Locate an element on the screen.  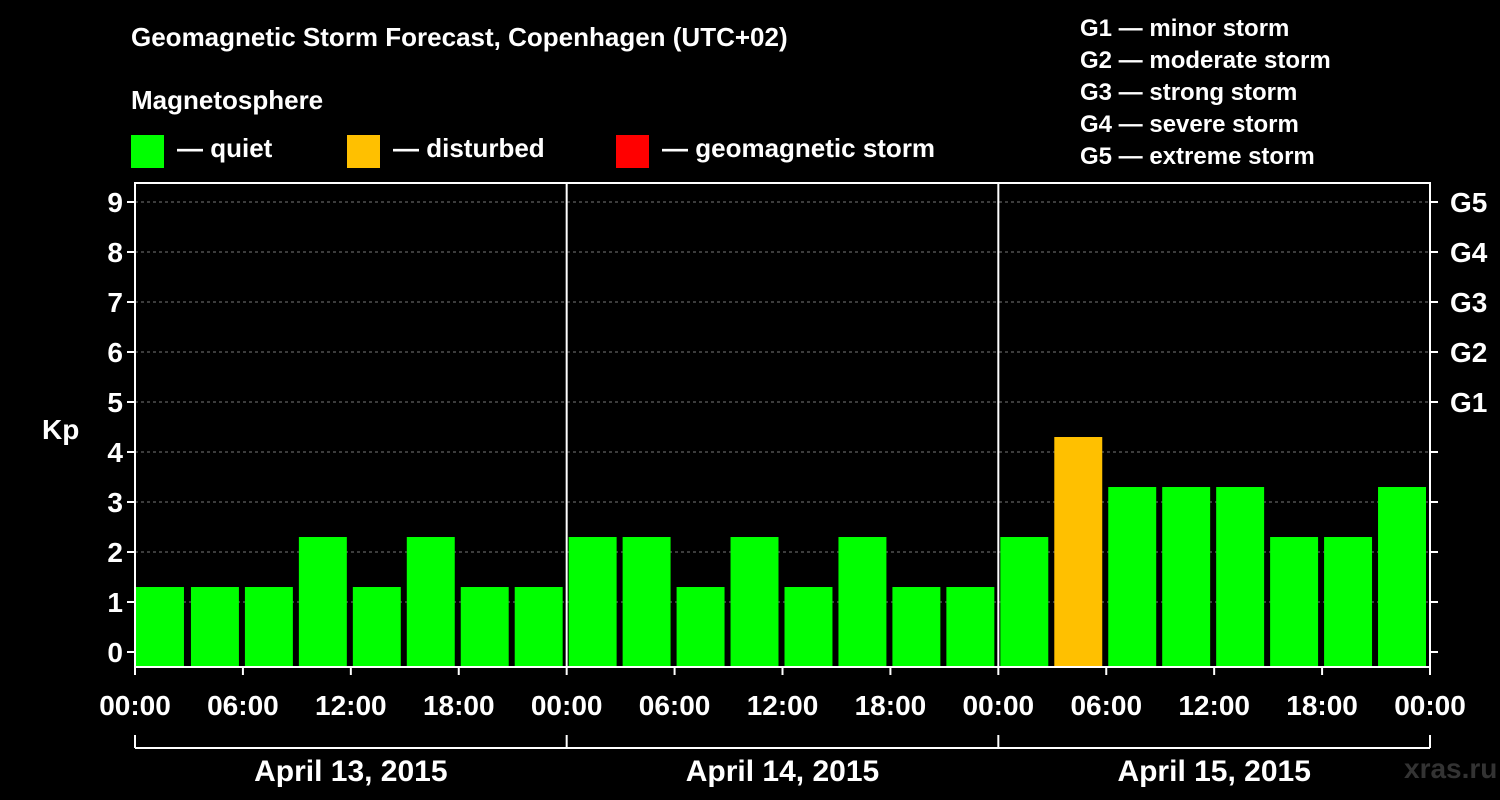
y-tick-label: 1 is located at coordinates (115, 602).